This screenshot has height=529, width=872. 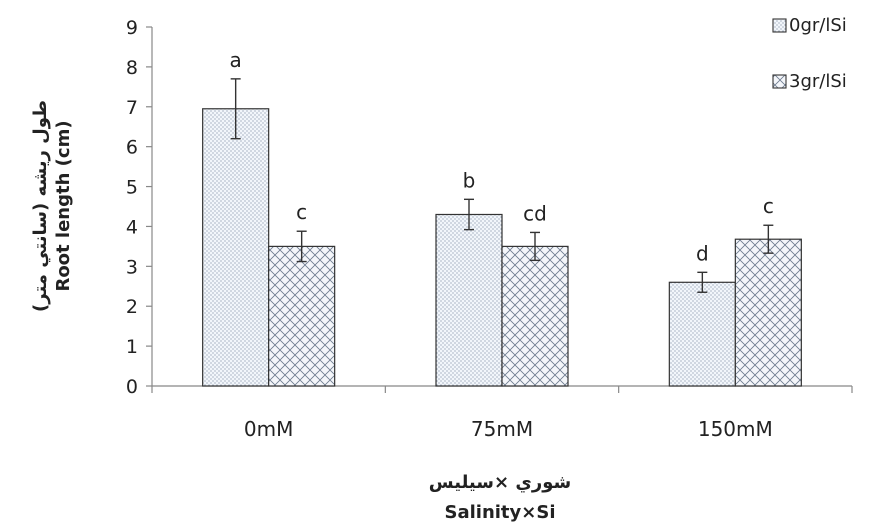 What do you see at coordinates (779, 25) in the screenshot?
I see `legend-swatch-dots` at bounding box center [779, 25].